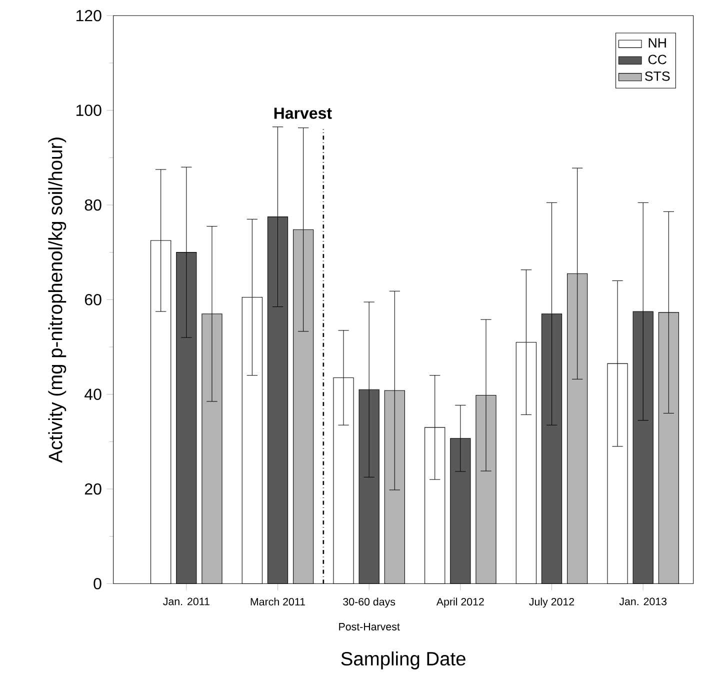 The height and width of the screenshot is (674, 708). I want to click on annotation: Harvest, so click(303, 113).